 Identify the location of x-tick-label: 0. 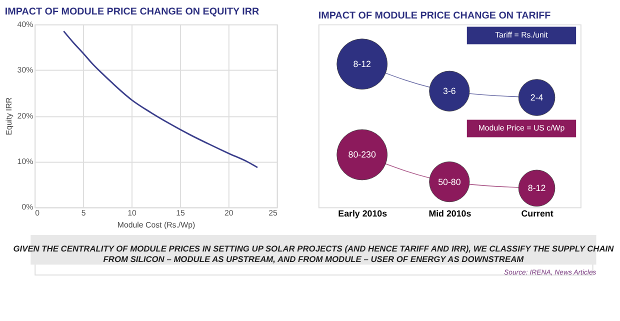
(37, 213).